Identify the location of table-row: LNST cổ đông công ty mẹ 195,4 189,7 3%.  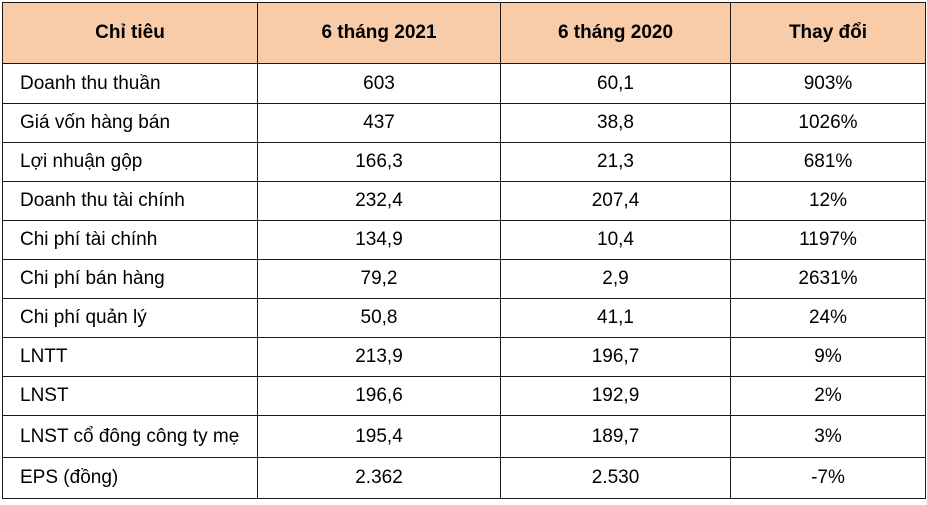
(464, 436).